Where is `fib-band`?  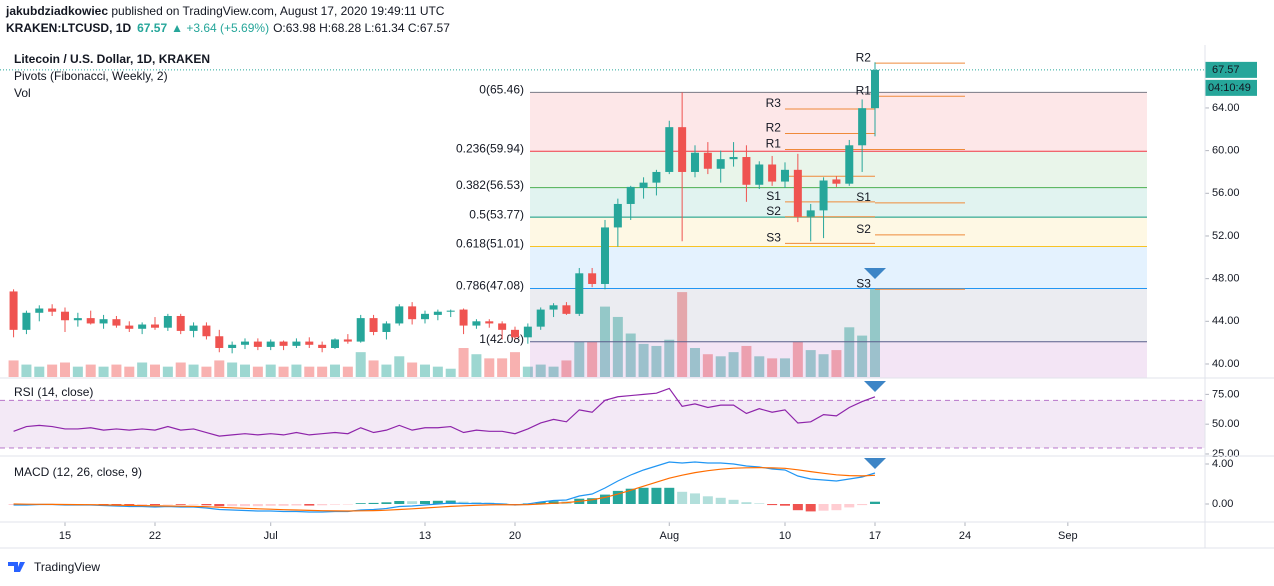 fib-band is located at coordinates (838, 232).